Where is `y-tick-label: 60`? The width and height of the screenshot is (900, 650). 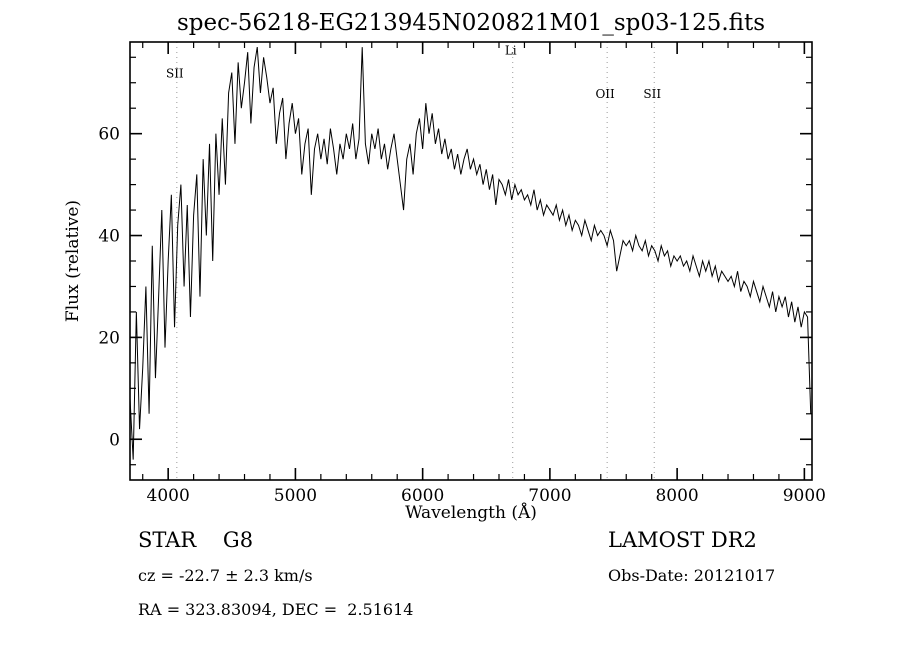
y-tick-label: 60 is located at coordinates (109, 135).